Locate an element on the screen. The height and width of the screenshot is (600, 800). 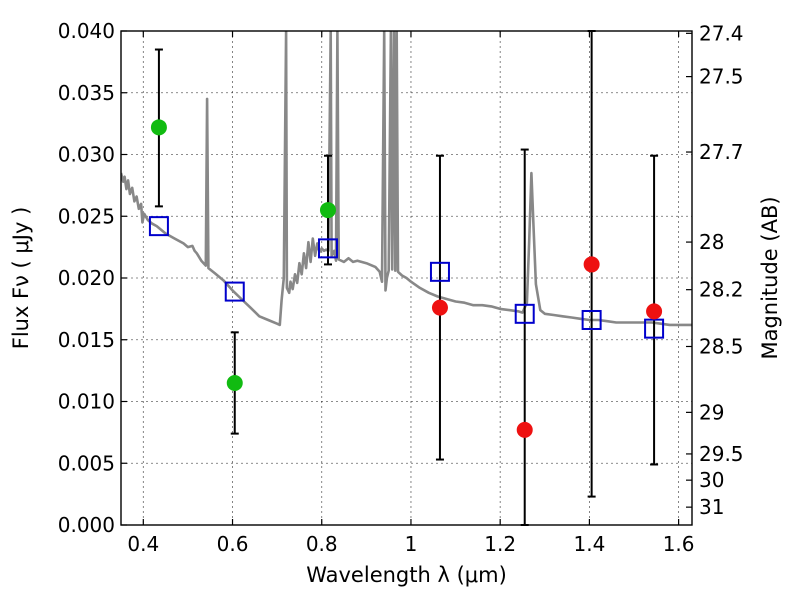
x-tick-label: 0.4 is located at coordinates (143, 544).